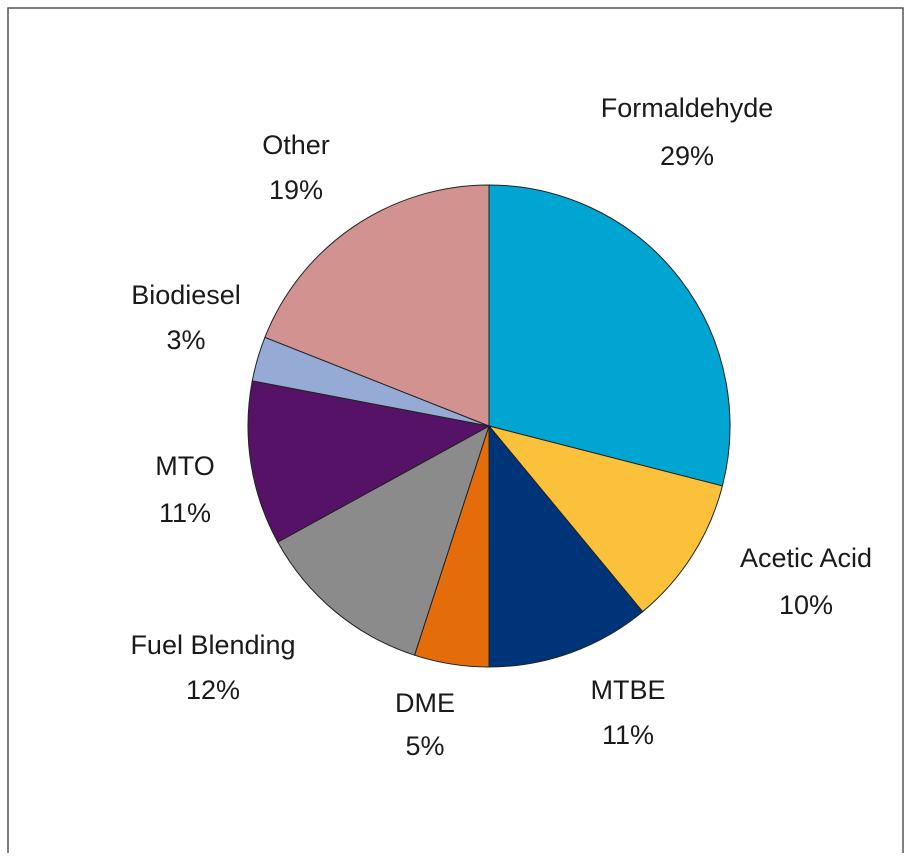  Describe the element at coordinates (296, 145) in the screenshot. I see `slice-label: Other` at that location.